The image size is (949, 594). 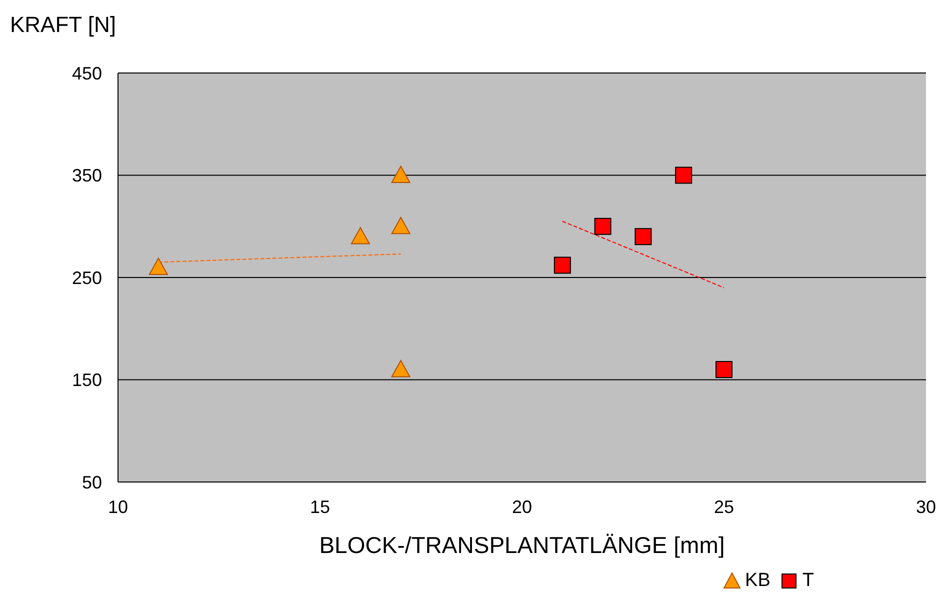 I want to click on y-tick-label: 450, so click(x=87, y=73).